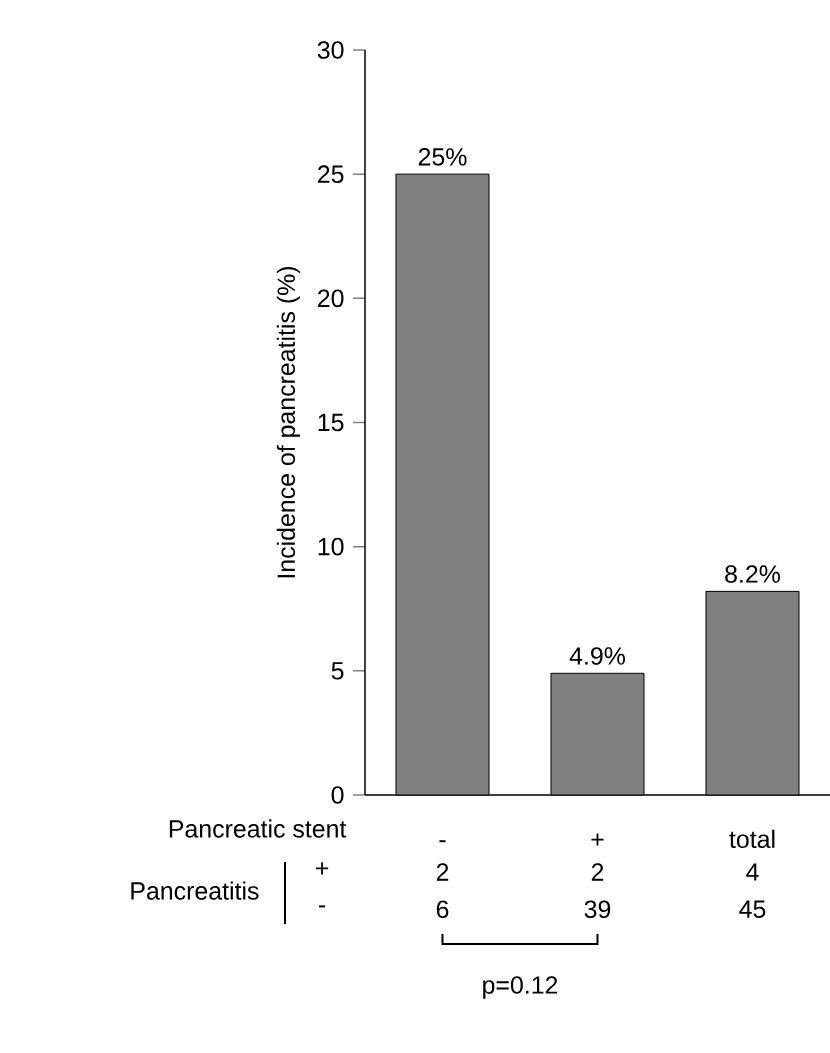 Image resolution: width=830 pixels, height=1053 pixels. Describe the element at coordinates (752, 872) in the screenshot. I see `text: 4` at that location.